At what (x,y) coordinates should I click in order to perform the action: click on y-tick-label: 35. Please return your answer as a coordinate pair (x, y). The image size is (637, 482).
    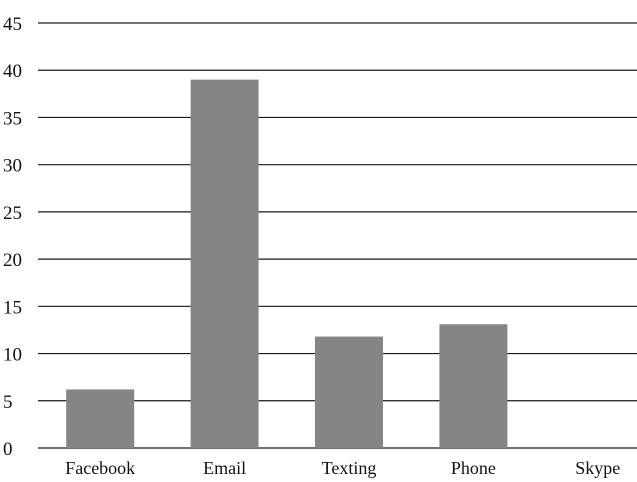
    Looking at the image, I should click on (12, 118).